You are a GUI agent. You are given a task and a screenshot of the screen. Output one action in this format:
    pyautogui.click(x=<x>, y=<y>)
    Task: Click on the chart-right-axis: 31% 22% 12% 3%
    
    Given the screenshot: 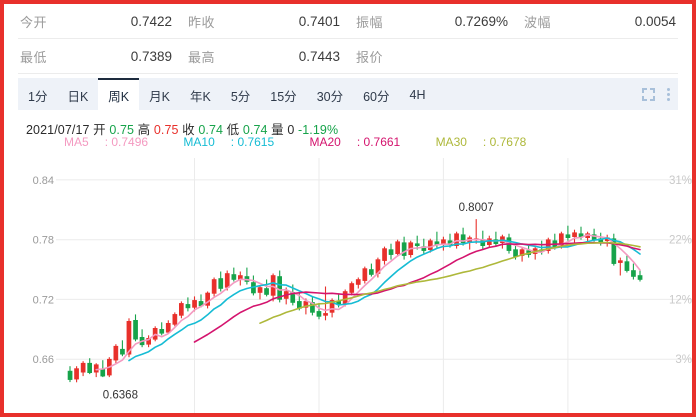 What is the action you would take?
    pyautogui.click(x=680, y=270)
    